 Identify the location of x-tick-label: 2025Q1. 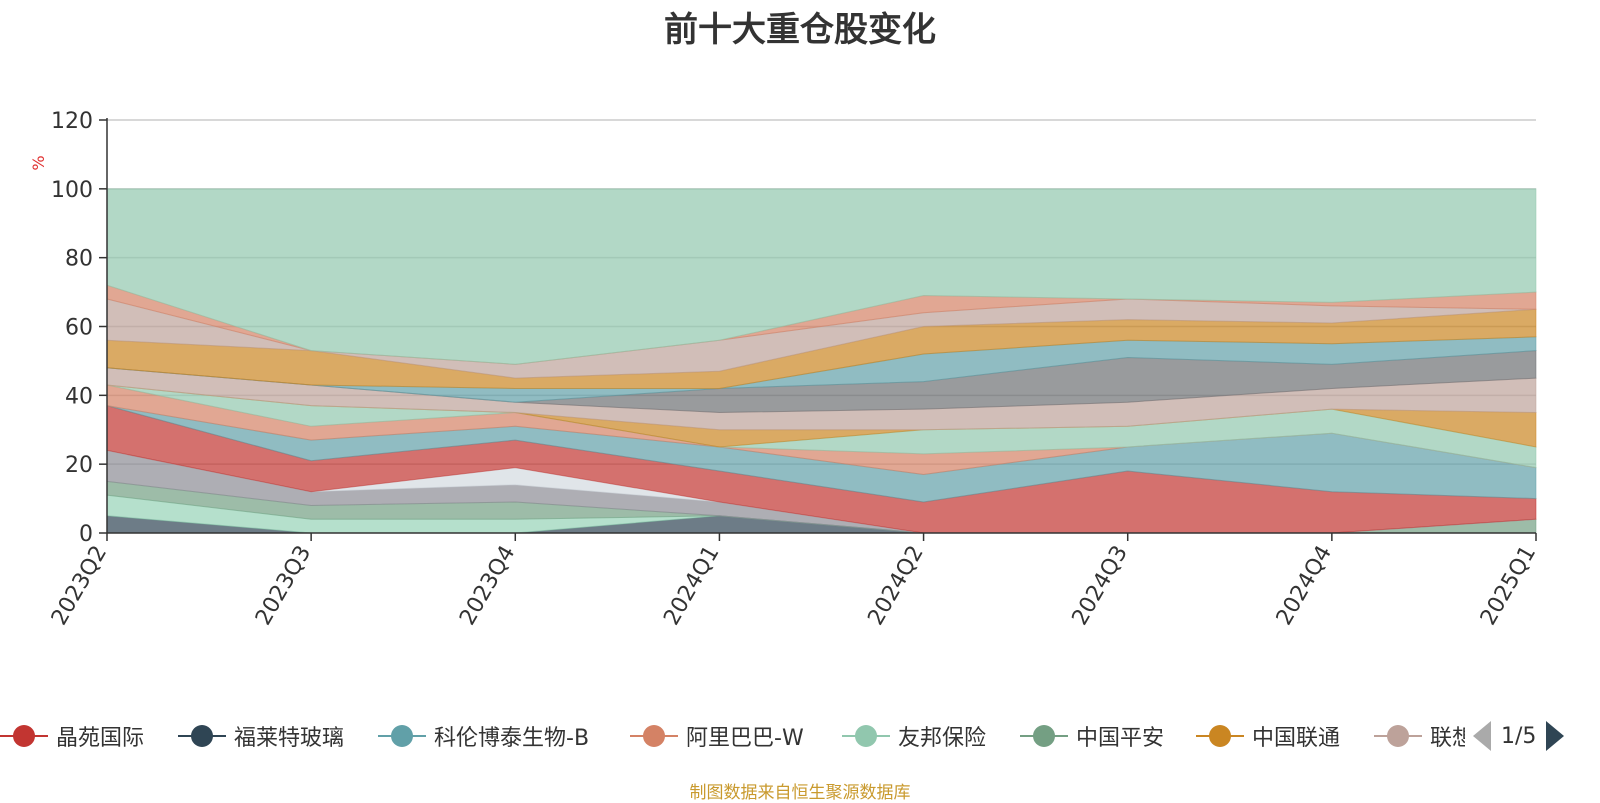
(1508, 586).